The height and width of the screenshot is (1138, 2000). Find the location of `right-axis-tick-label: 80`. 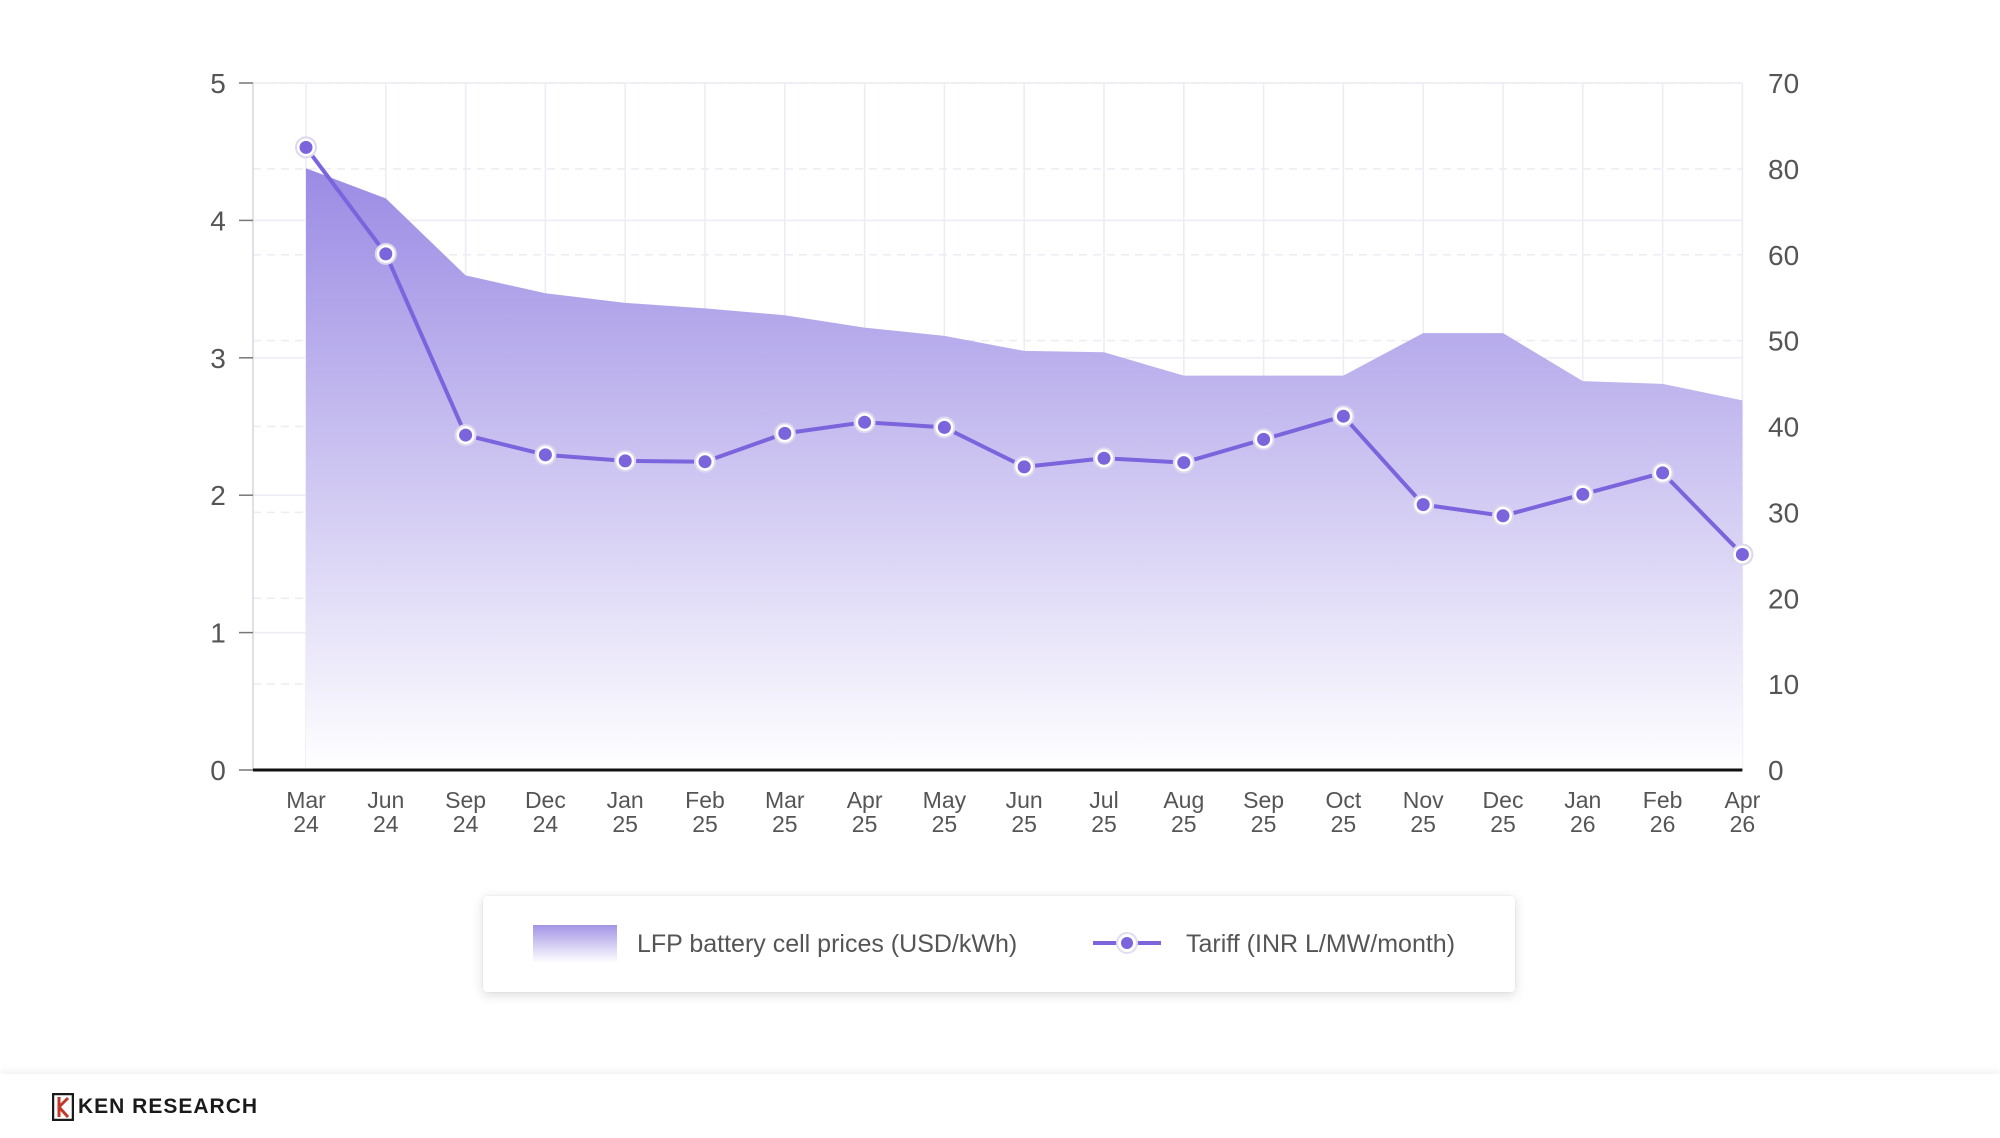

right-axis-tick-label: 80 is located at coordinates (1783, 169).